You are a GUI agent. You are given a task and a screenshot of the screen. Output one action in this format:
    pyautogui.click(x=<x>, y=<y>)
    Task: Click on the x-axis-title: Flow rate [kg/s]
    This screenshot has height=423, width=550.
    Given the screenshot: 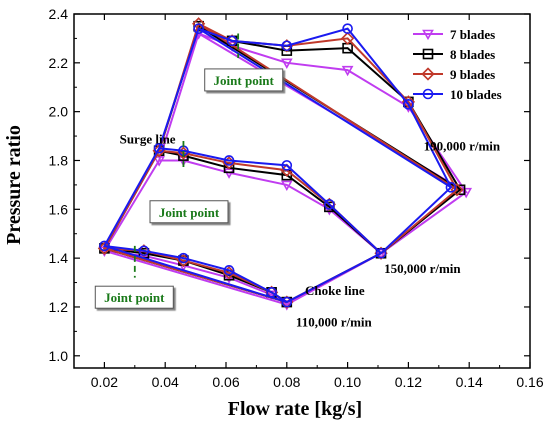 What is the action you would take?
    pyautogui.click(x=295, y=409)
    